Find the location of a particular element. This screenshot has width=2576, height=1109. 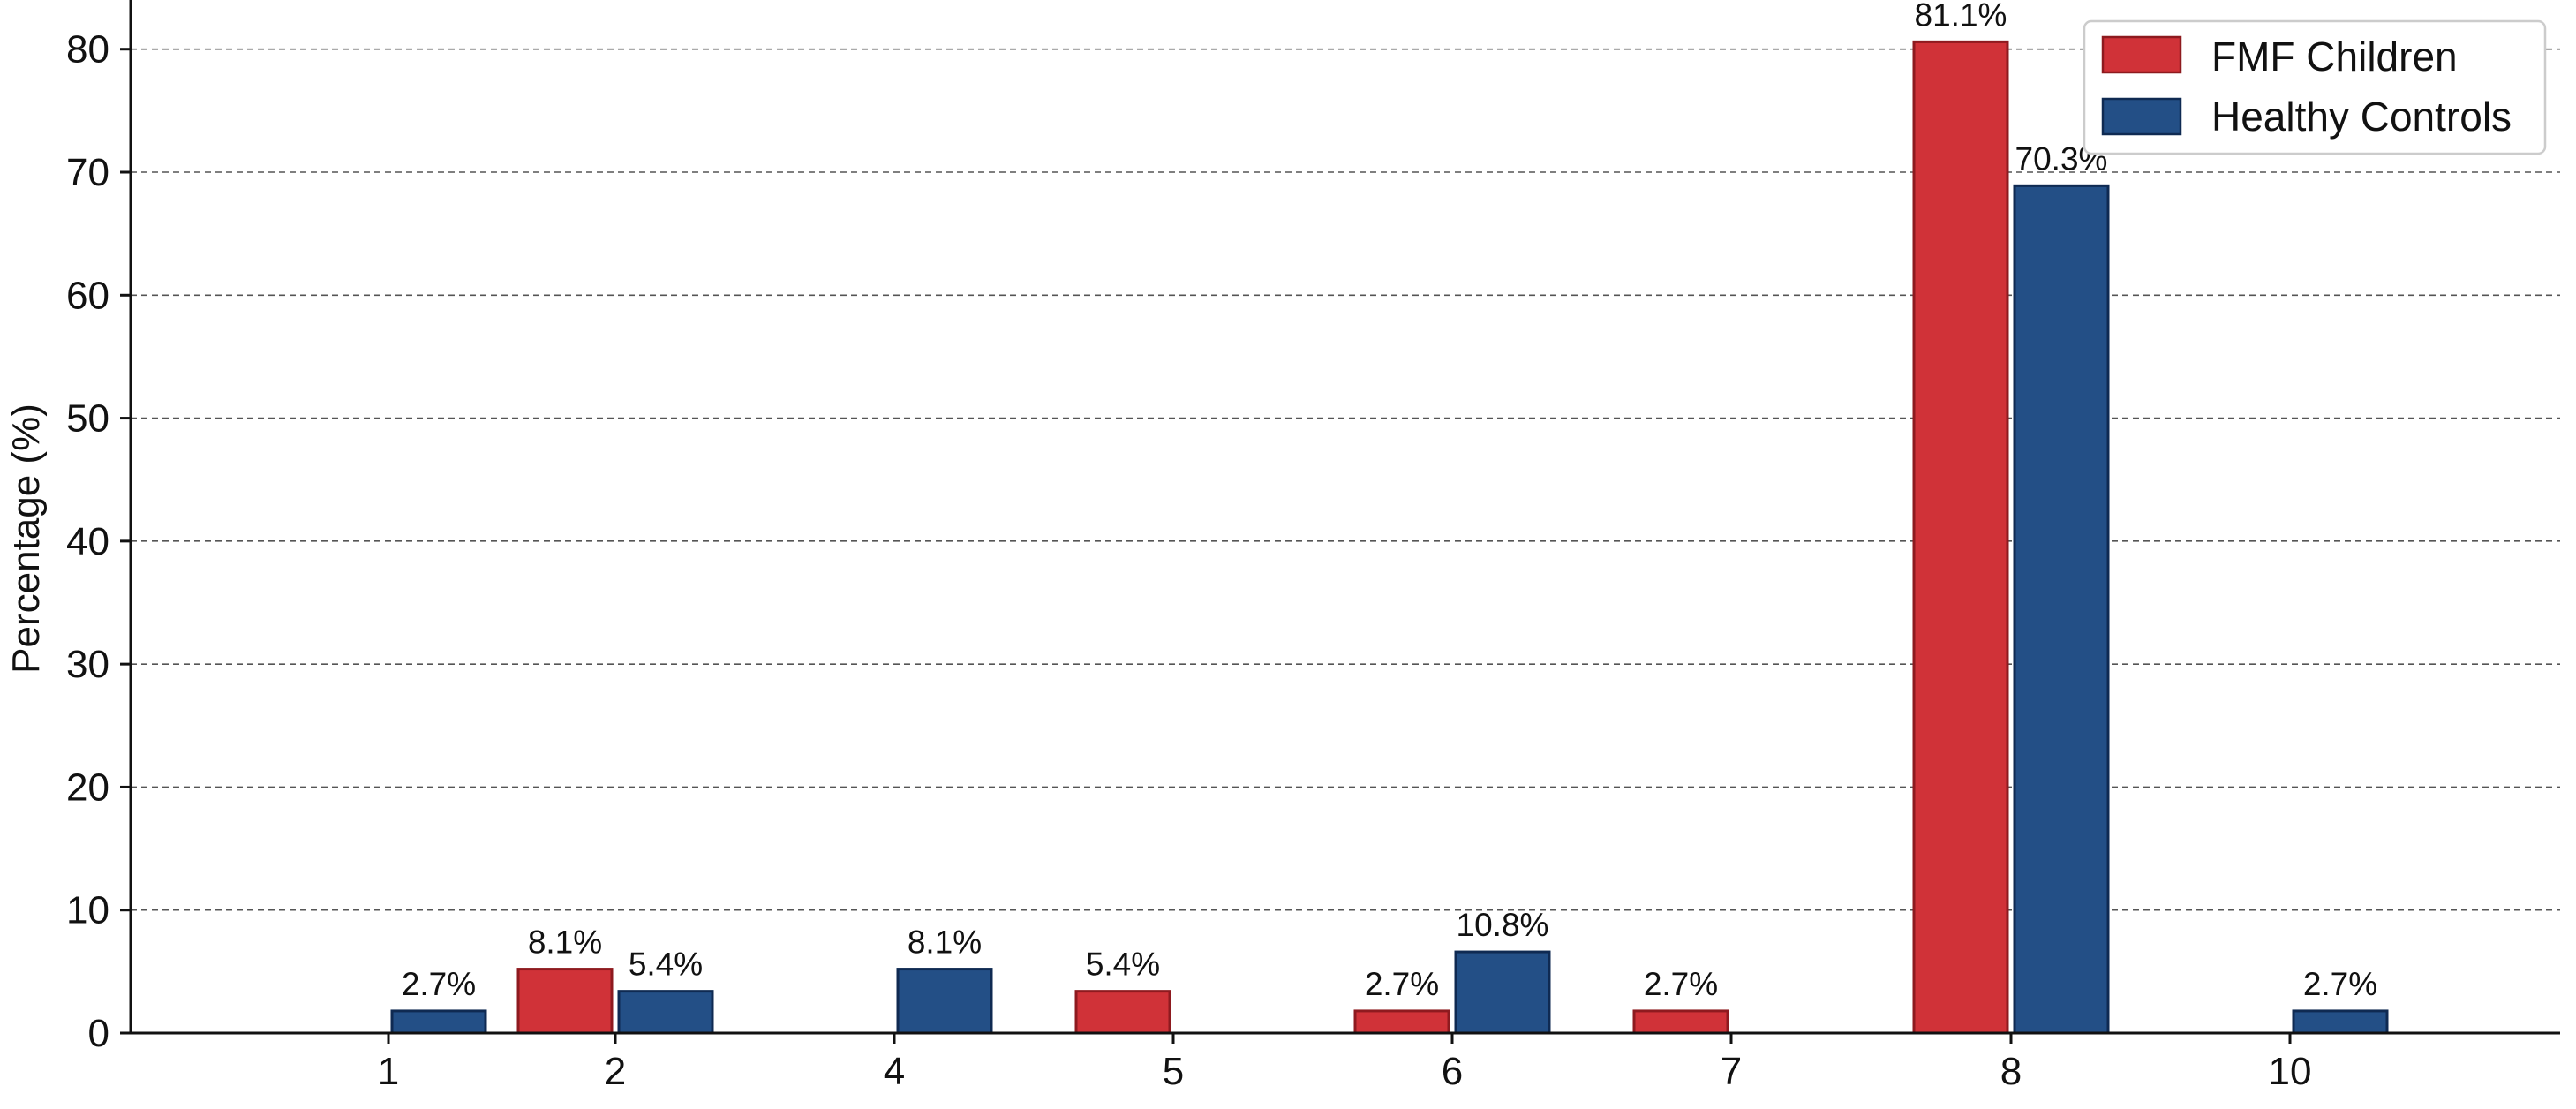

legend: FMF Children Healthy Controls is located at coordinates (2315, 87).